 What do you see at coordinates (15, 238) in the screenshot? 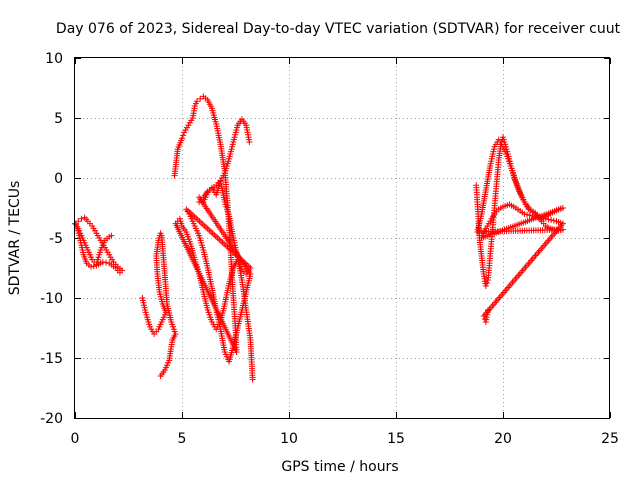
I see `y-axis-label: SDTVAR / TECUs` at bounding box center [15, 238].